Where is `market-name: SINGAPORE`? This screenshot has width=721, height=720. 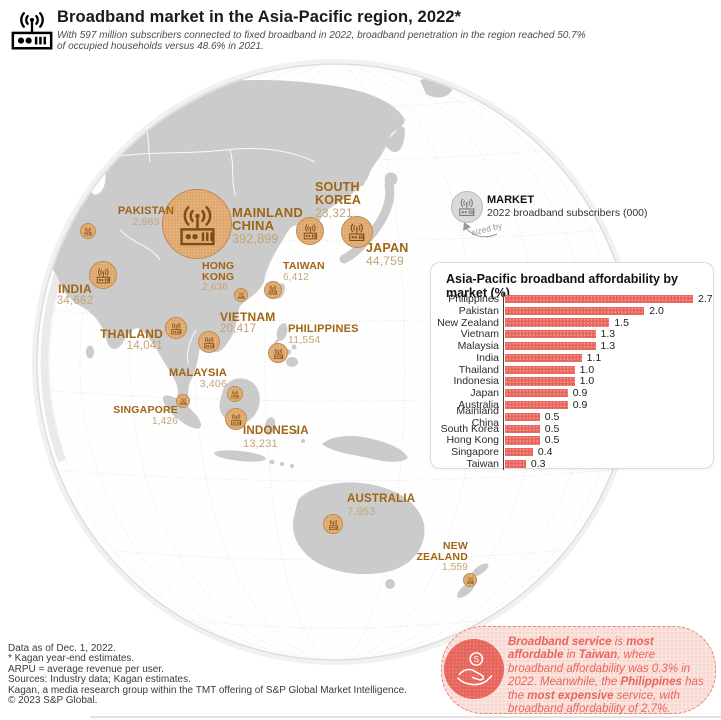 market-name: SINGAPORE is located at coordinates (145, 410).